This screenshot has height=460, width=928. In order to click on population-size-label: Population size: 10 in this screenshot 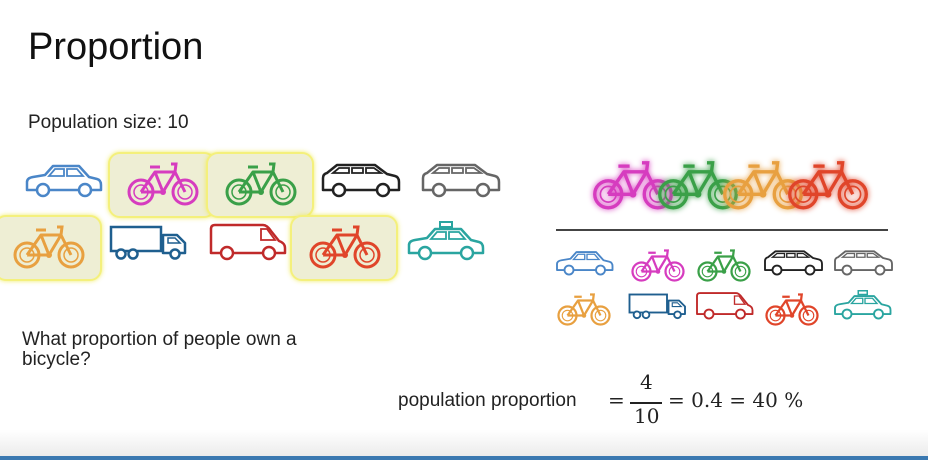, I will do `click(108, 122)`.